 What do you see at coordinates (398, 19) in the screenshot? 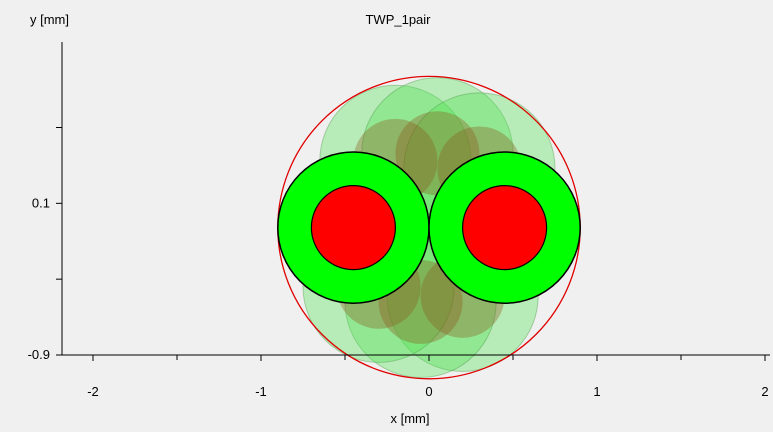
I see `chart-title: TWP_1pair` at bounding box center [398, 19].